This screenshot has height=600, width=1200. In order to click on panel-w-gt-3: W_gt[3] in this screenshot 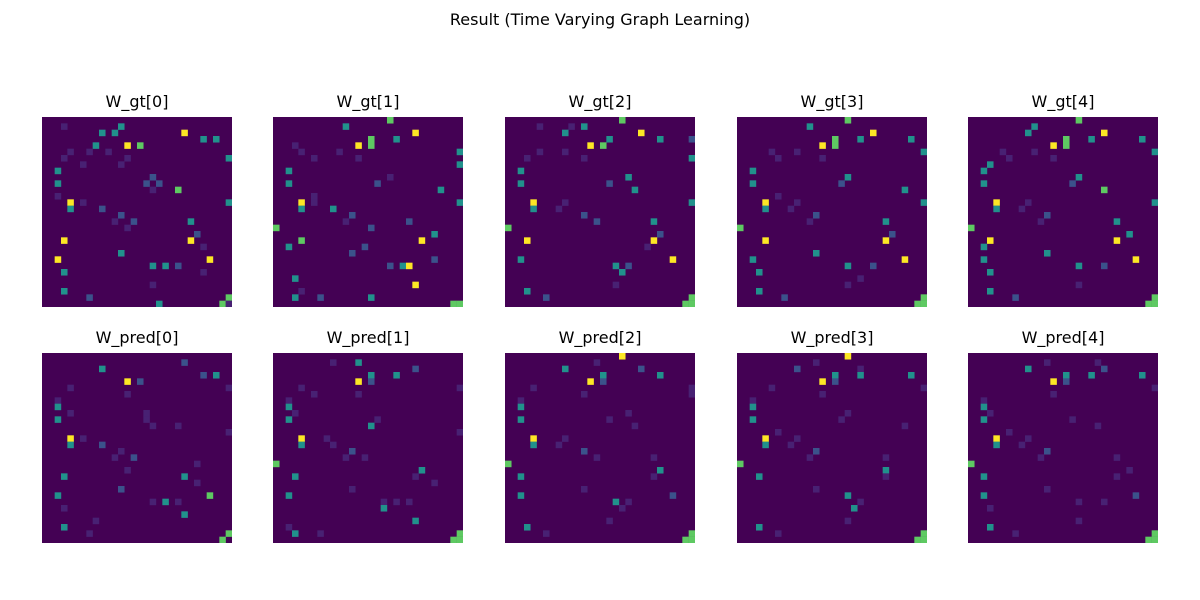, I will do `click(832, 199)`.